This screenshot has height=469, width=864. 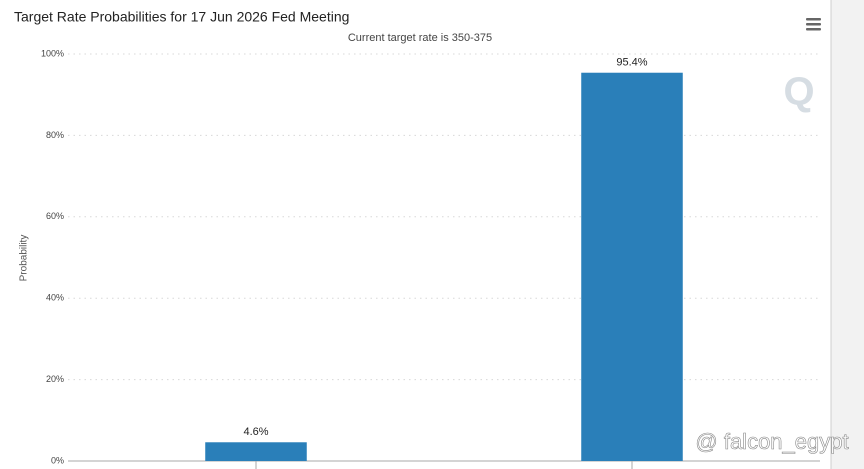 I want to click on value-label: 4.6%, so click(x=255, y=432).